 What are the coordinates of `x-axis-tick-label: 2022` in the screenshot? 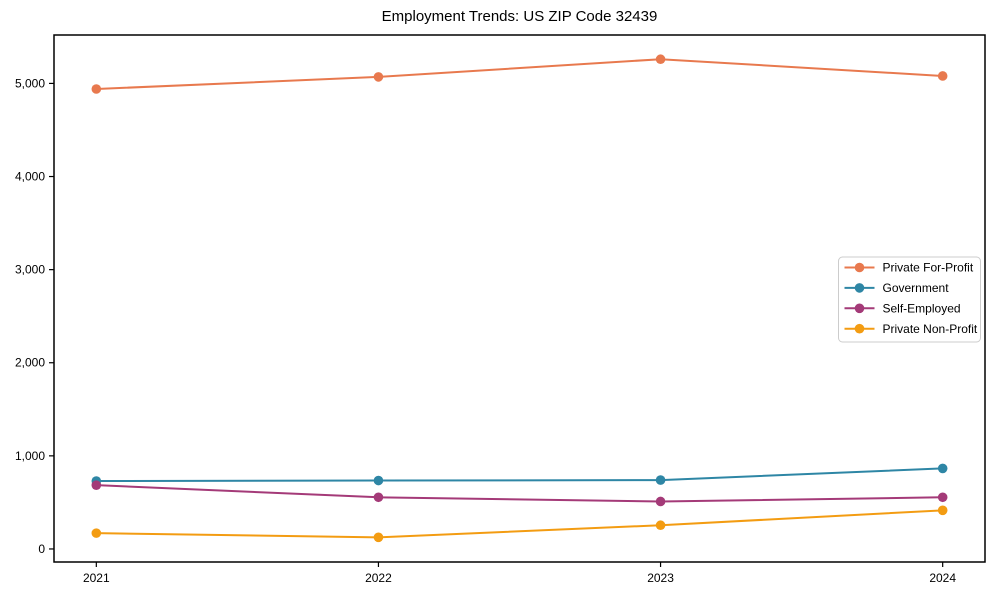 It's located at (378, 578).